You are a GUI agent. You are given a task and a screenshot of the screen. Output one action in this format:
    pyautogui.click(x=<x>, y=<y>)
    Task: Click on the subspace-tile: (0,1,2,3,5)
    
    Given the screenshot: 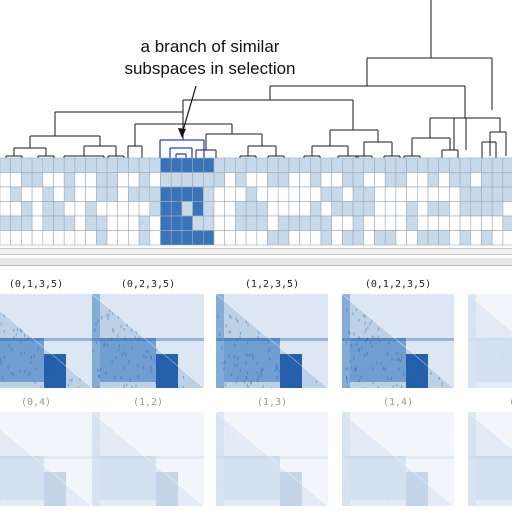 What is the action you would take?
    pyautogui.click(x=398, y=333)
    